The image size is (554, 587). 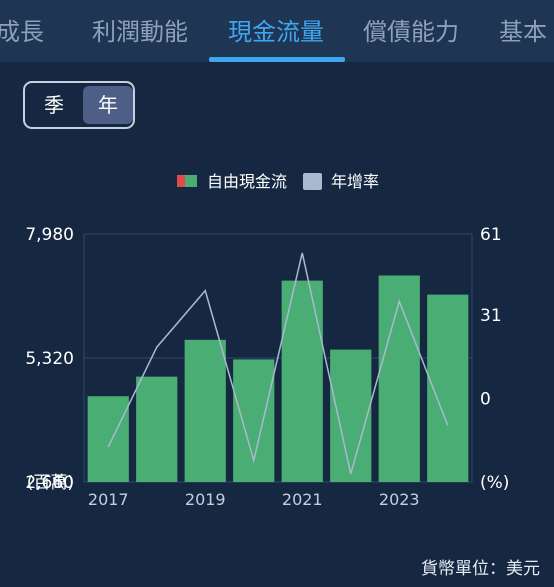 I want to click on right-tick-label: 31, so click(x=491, y=316).